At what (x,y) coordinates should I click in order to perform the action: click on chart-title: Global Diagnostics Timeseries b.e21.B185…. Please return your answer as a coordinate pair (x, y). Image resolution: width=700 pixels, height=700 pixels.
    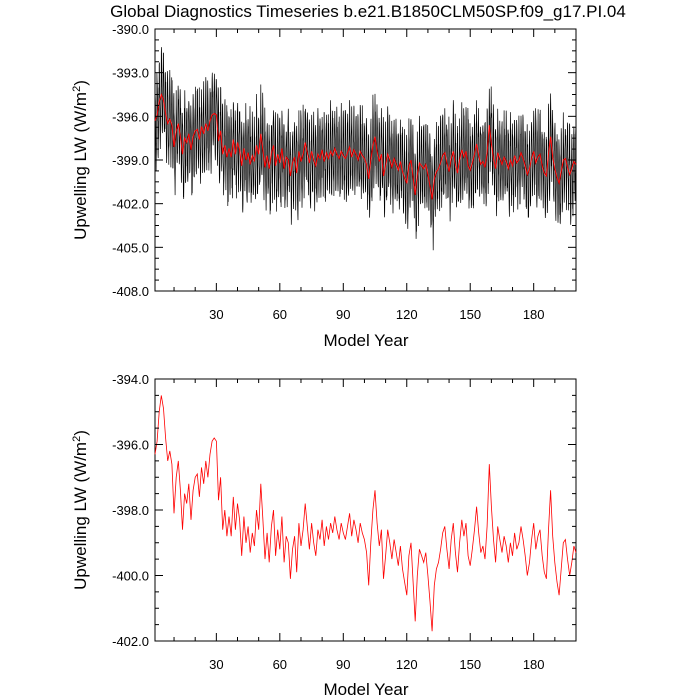
    Looking at the image, I should click on (368, 11).